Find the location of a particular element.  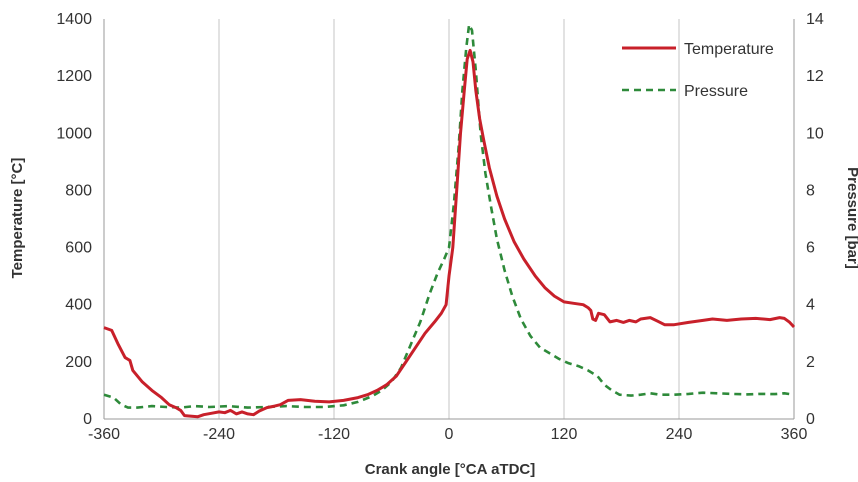

x-tick-label: -120 is located at coordinates (334, 434).